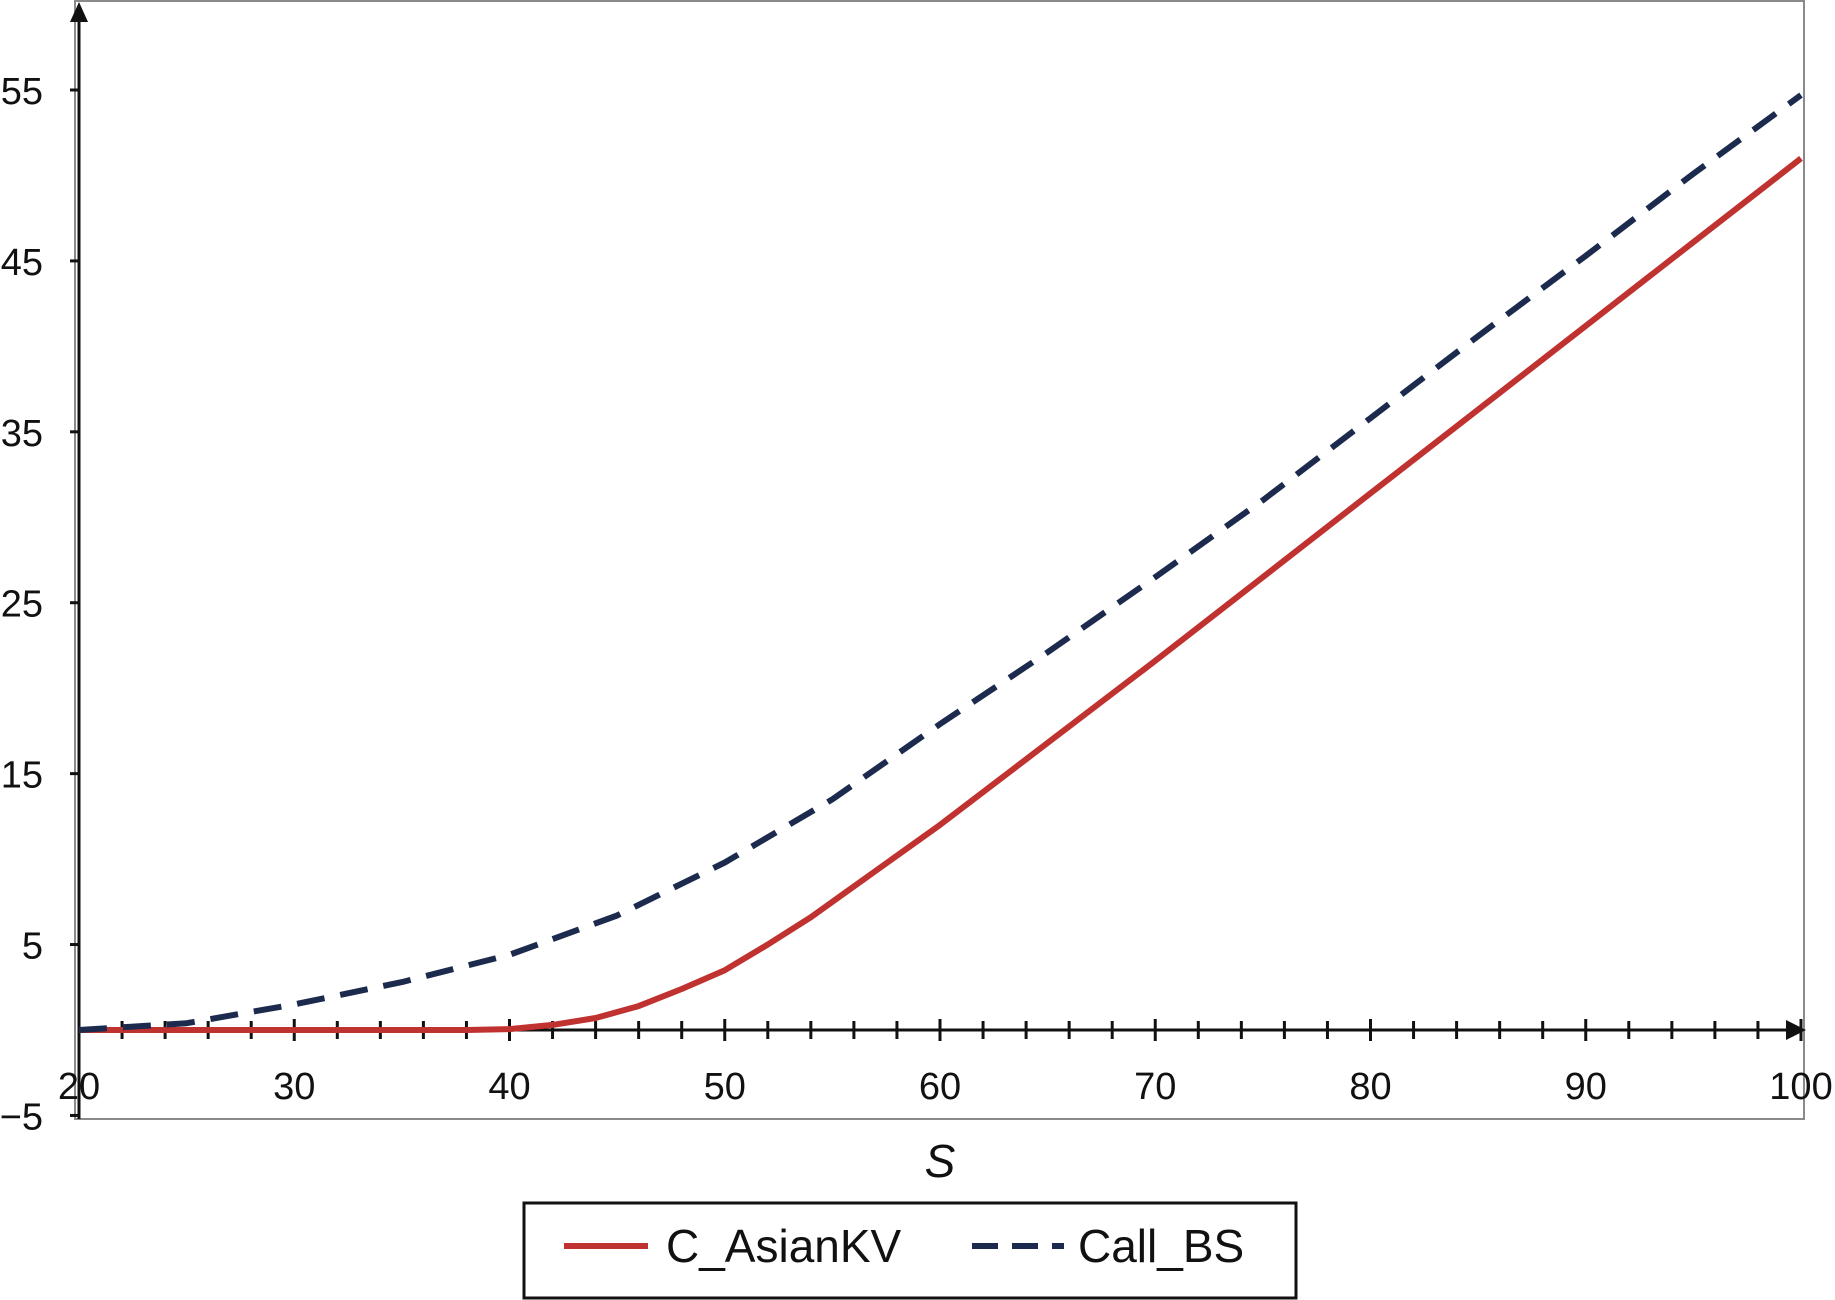 The width and height of the screenshot is (1835, 1300). Describe the element at coordinates (22, 263) in the screenshot. I see `y-tick-label: 45` at that location.